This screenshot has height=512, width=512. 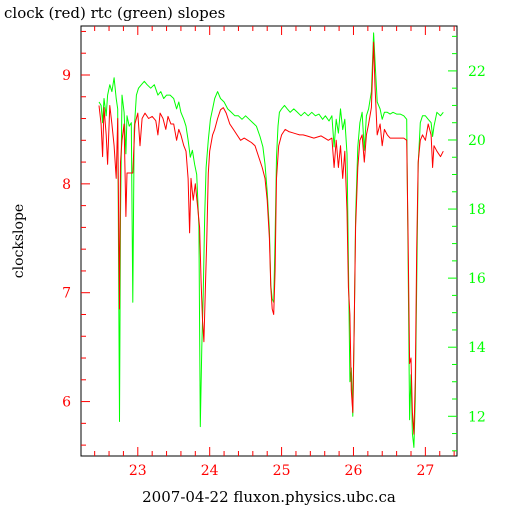 I want to click on right-tick-label: 12, so click(x=477, y=417).